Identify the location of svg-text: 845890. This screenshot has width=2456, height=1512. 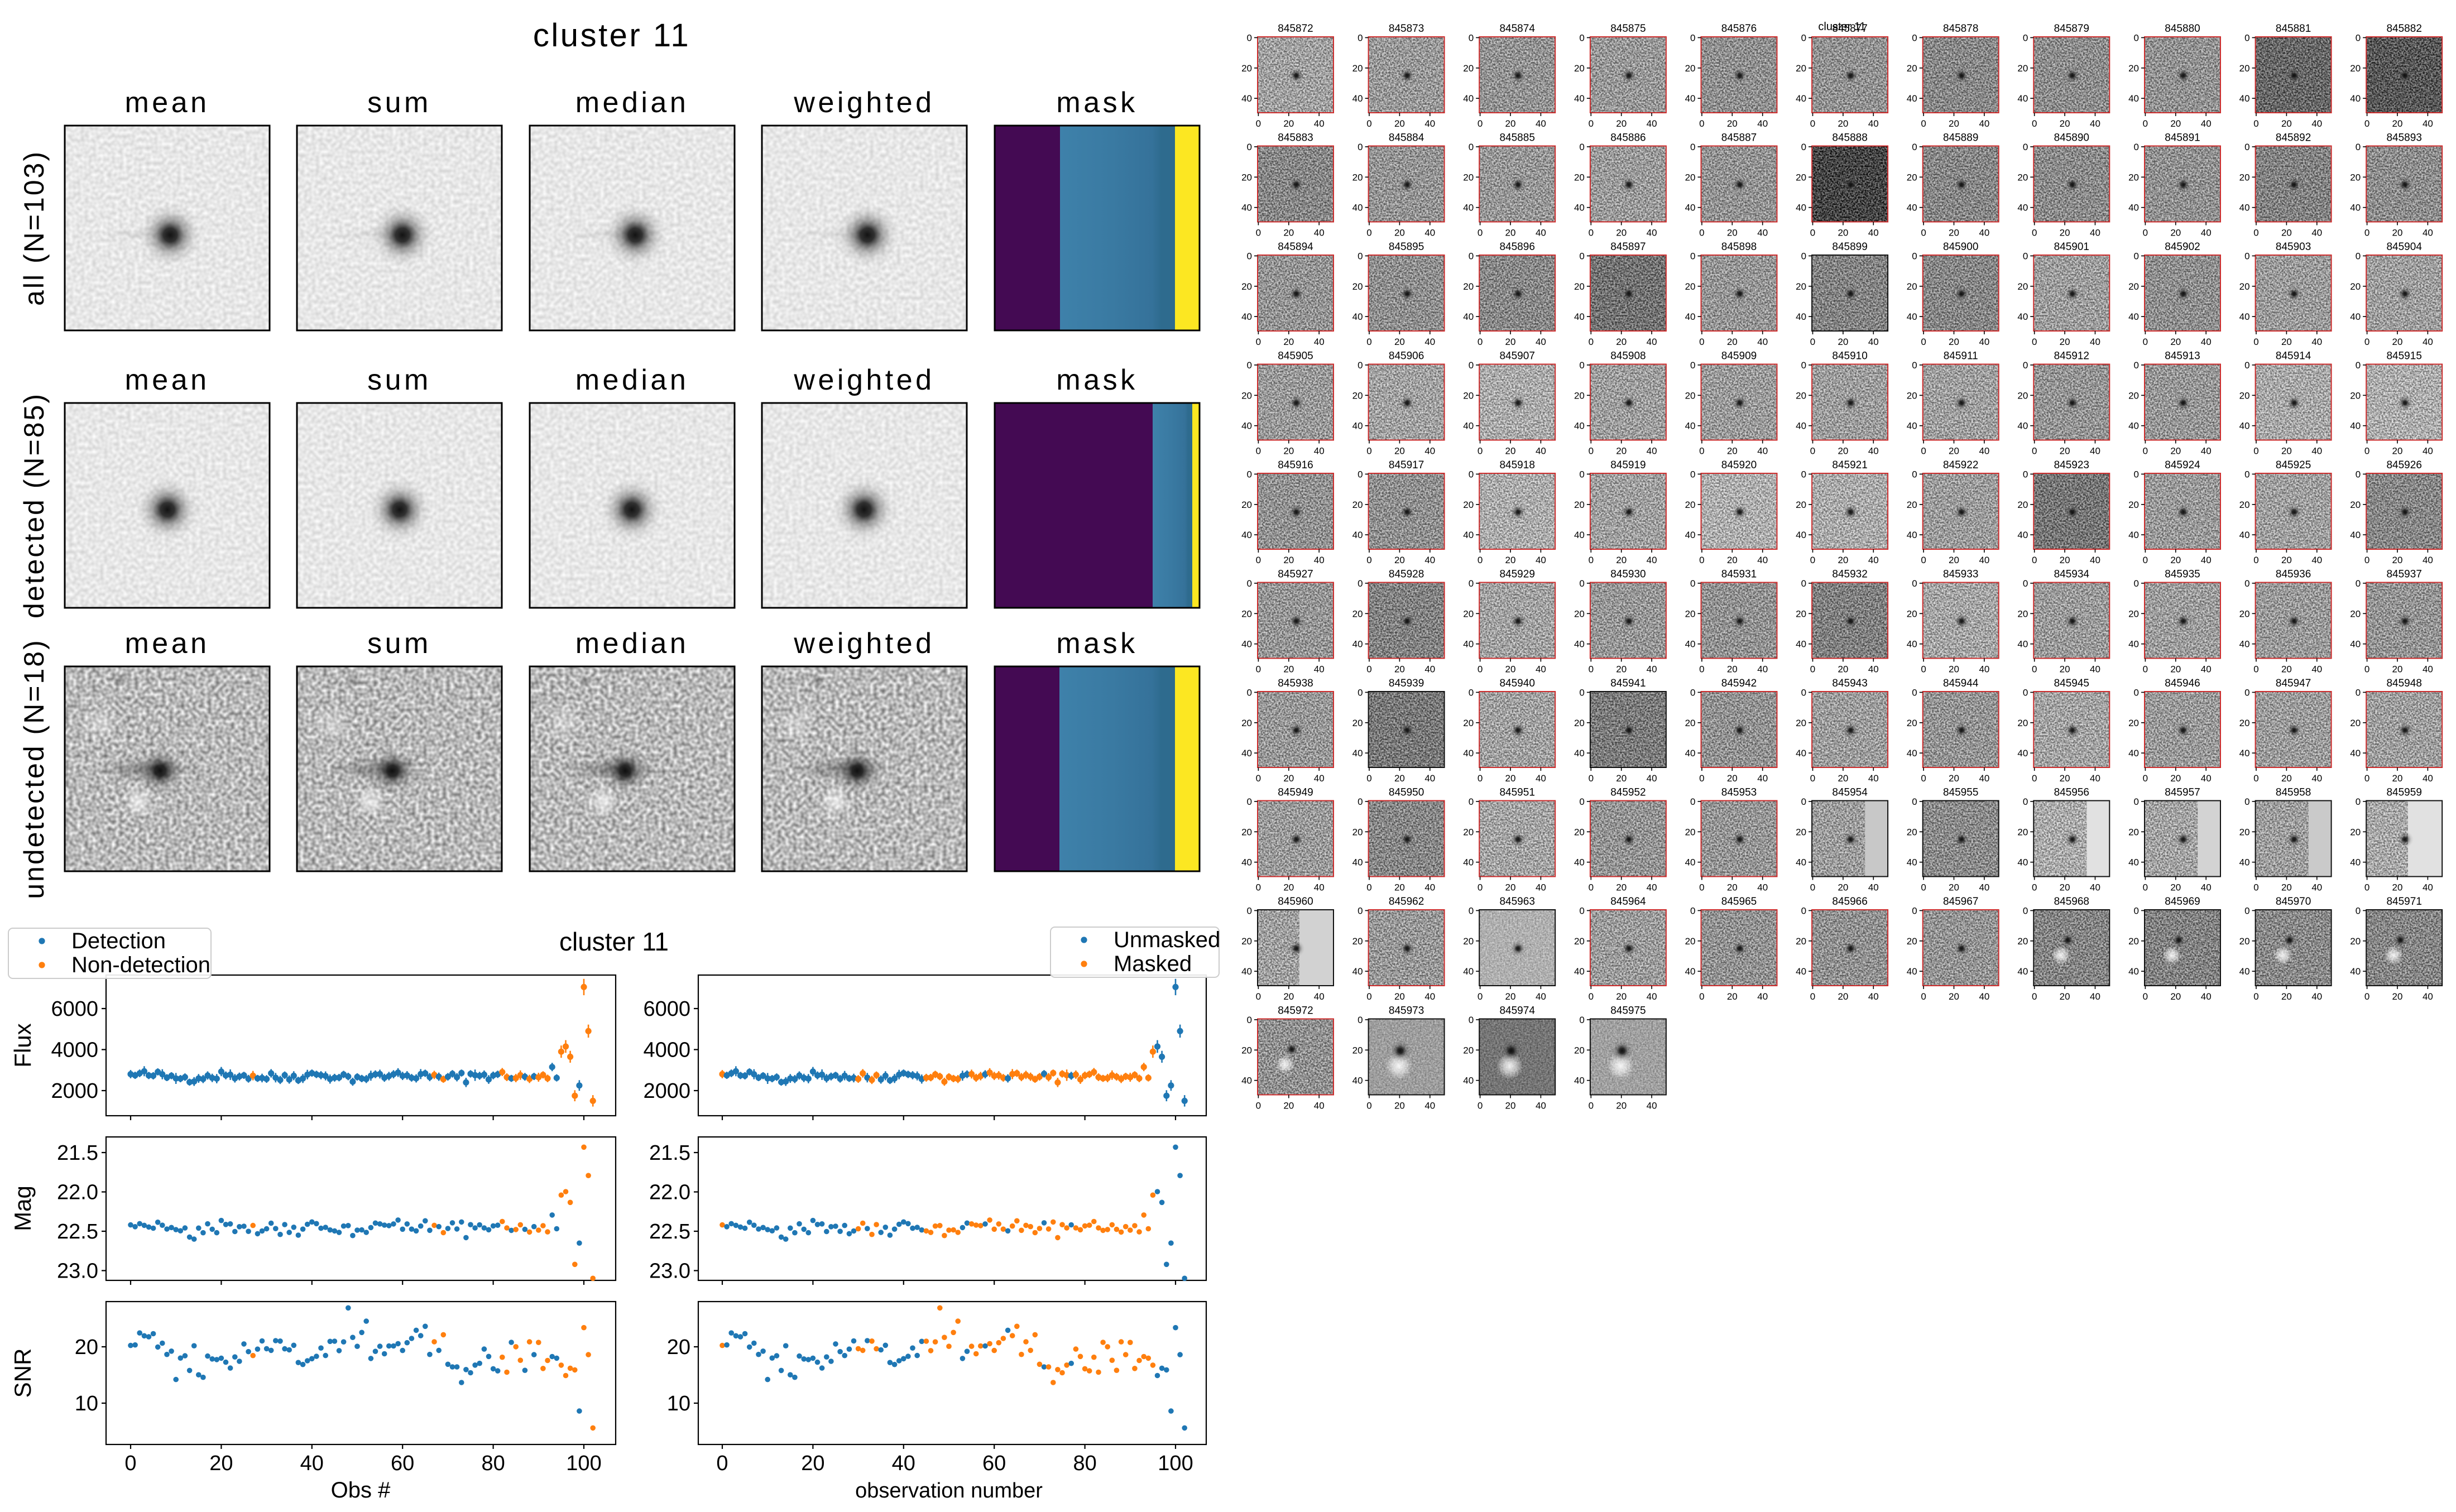
(2071, 138).